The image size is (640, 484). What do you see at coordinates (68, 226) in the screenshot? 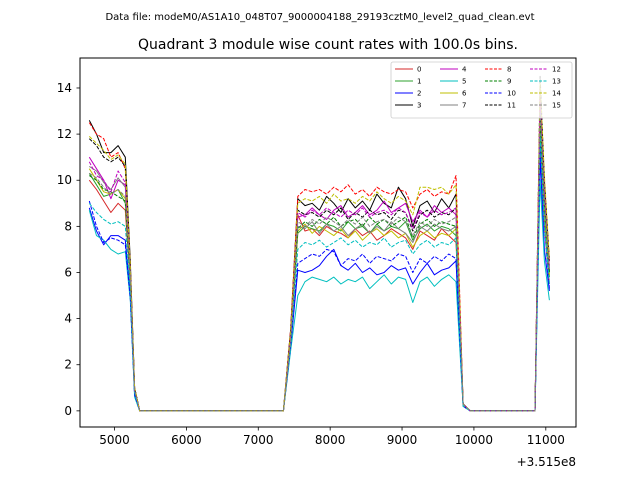
I see `y-tick-label: 8` at bounding box center [68, 226].